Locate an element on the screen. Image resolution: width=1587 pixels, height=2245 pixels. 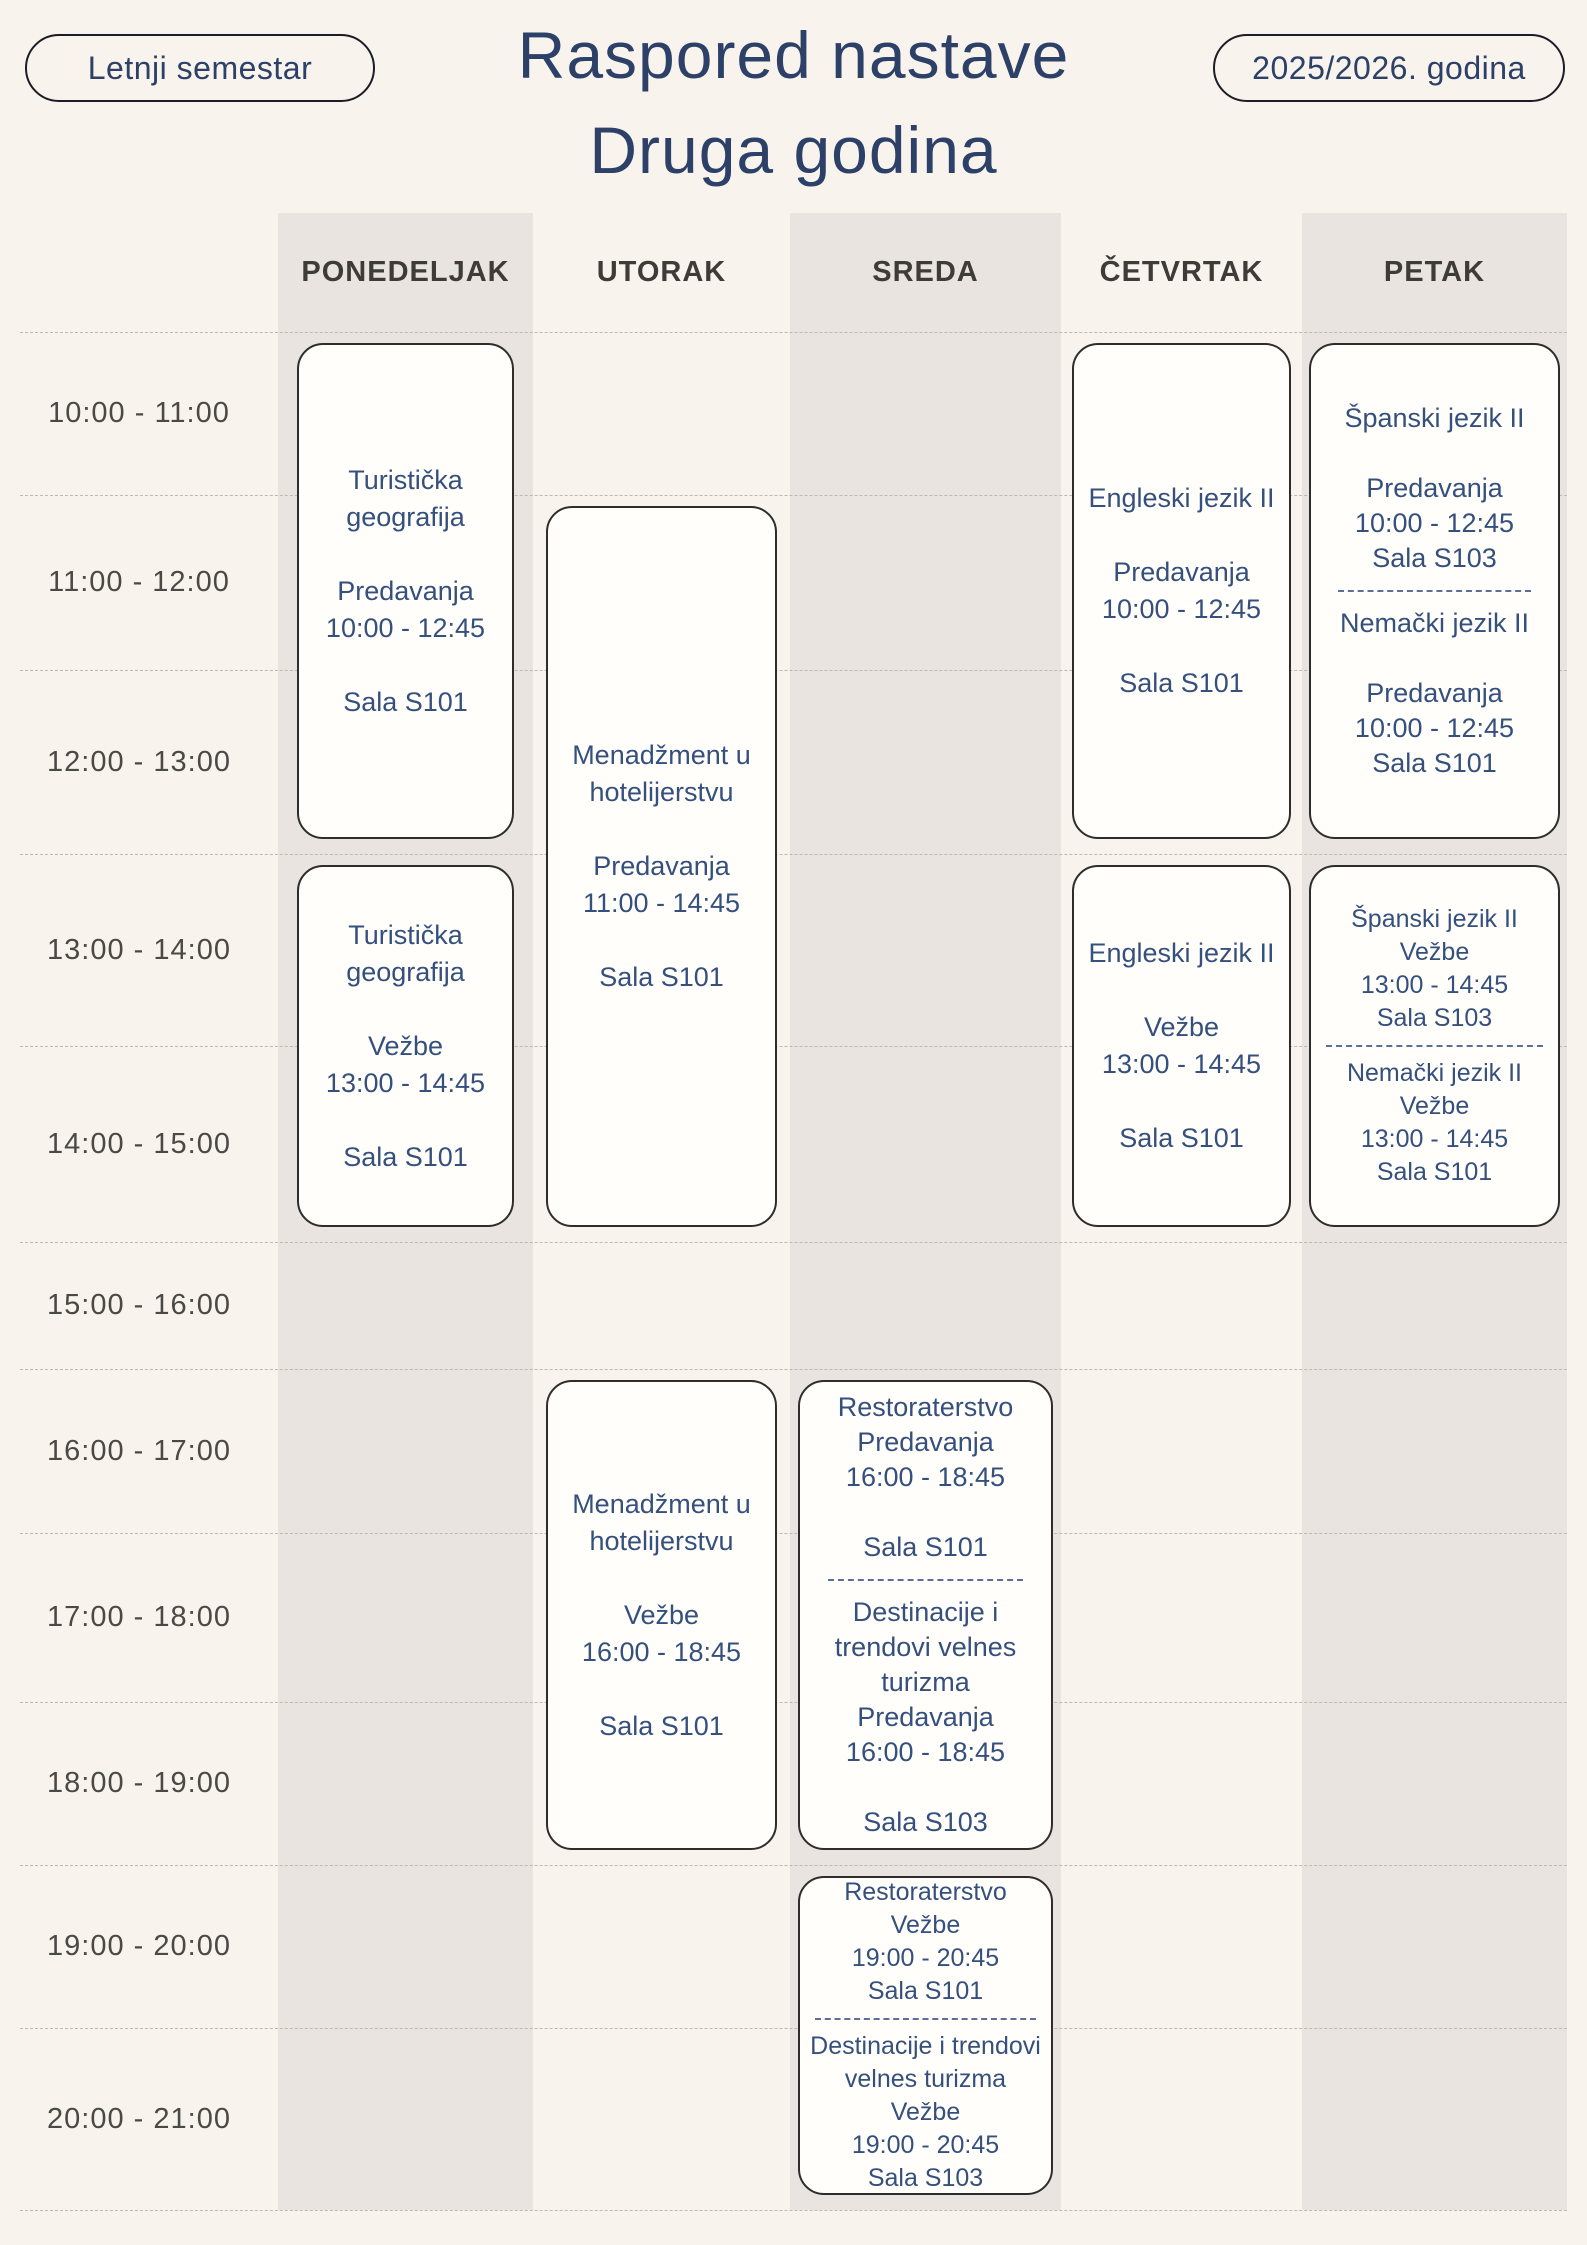
day-header-četvrtak: ČETVRTAK is located at coordinates (1181, 272).